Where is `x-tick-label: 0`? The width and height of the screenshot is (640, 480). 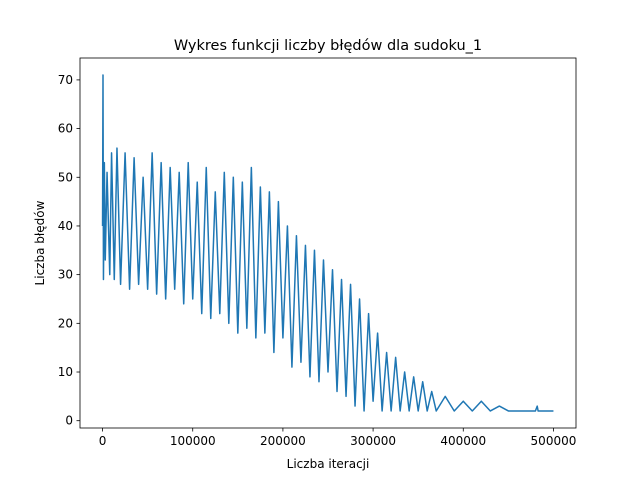 x-tick-label: 0 is located at coordinates (103, 441).